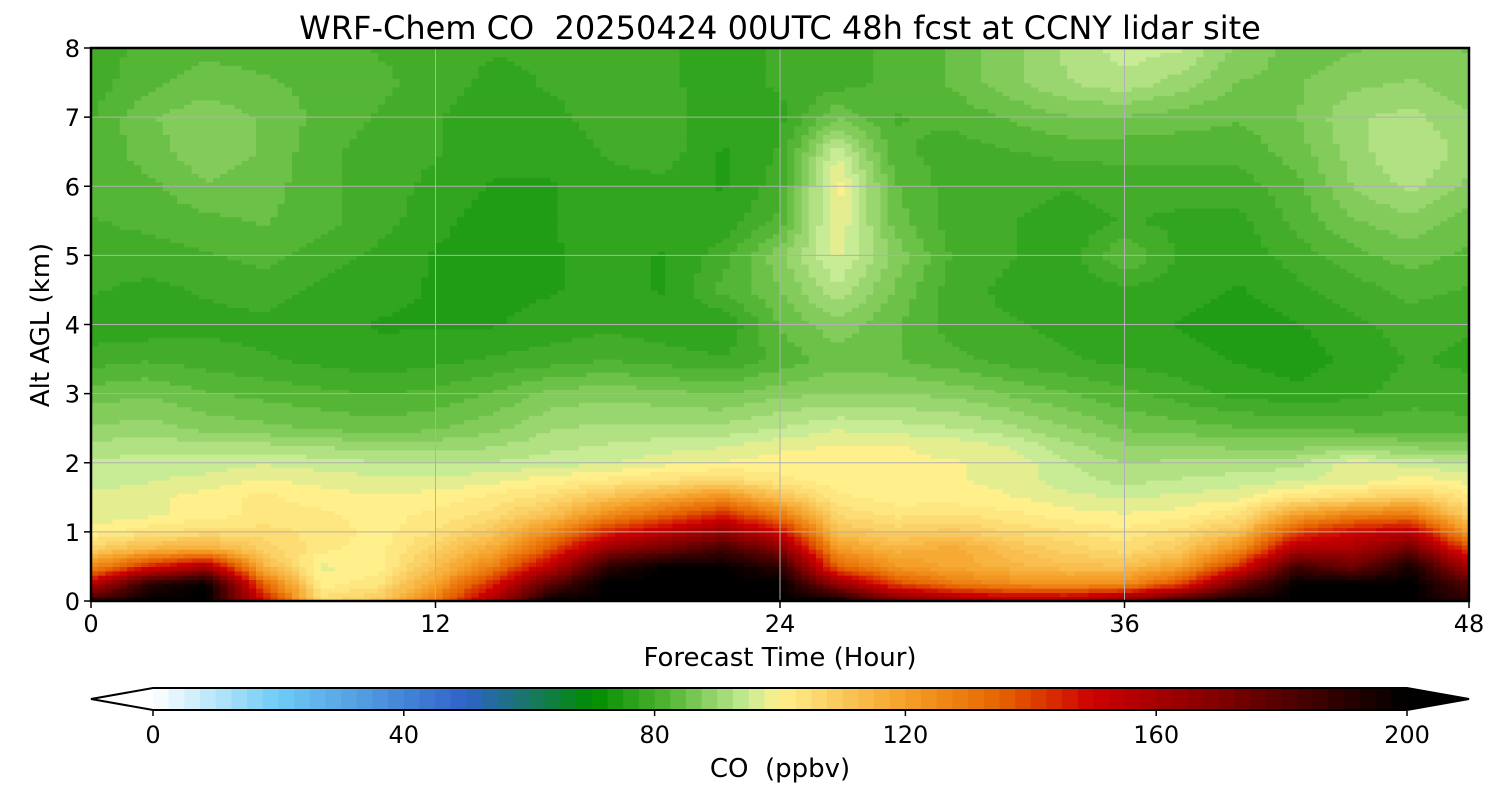  What do you see at coordinates (90, 624) in the screenshot?
I see `x-tick-label: 0` at bounding box center [90, 624].